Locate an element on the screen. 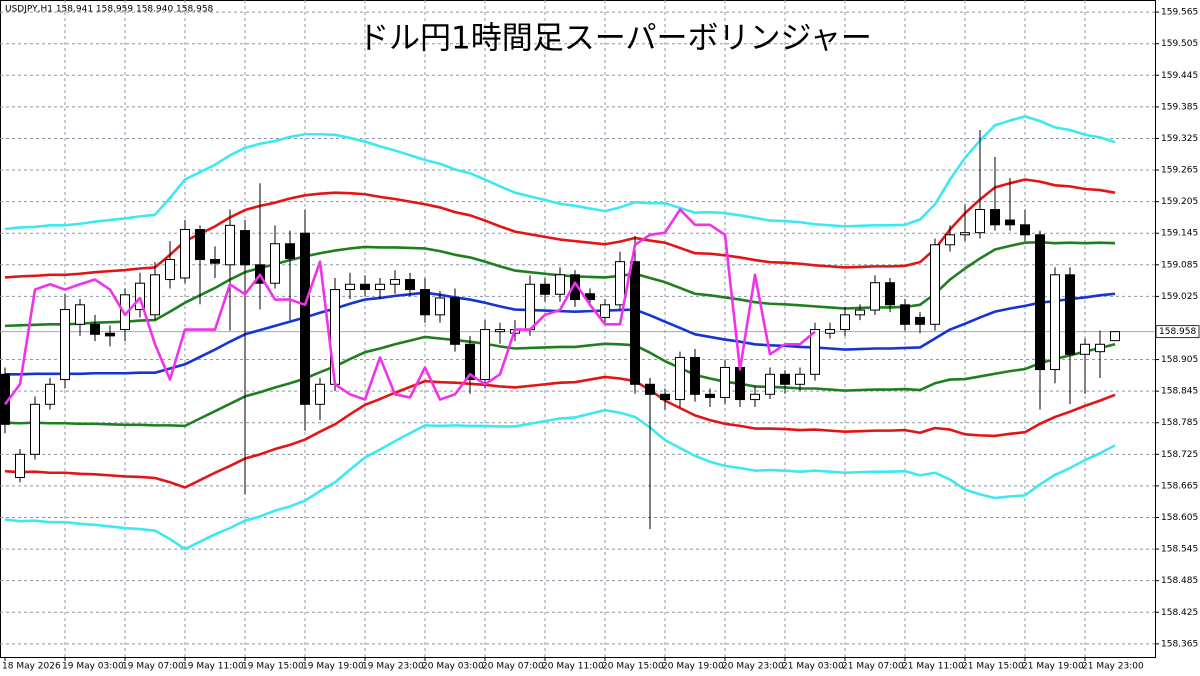  y-tick-label: 159.145 is located at coordinates (1179, 234).